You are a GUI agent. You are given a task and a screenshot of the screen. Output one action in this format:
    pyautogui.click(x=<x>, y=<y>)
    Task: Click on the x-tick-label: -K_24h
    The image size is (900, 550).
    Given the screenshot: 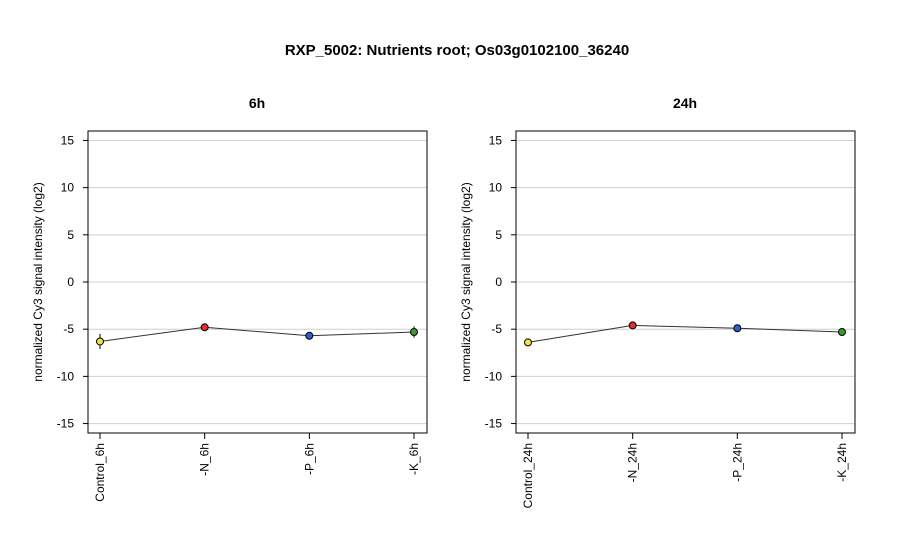 What is the action you would take?
    pyautogui.click(x=842, y=462)
    